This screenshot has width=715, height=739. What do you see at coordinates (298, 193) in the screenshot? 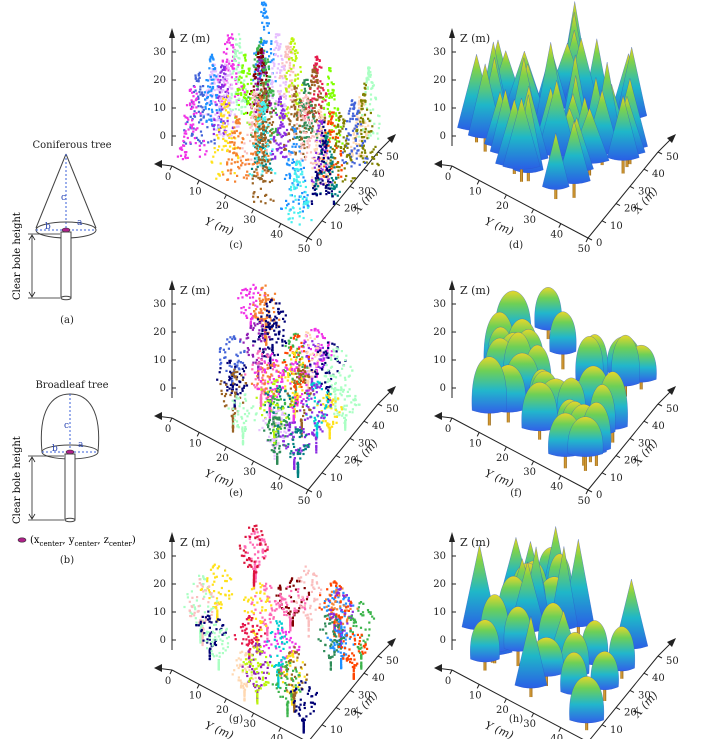
I see `point-cloud-tree` at bounding box center [298, 193].